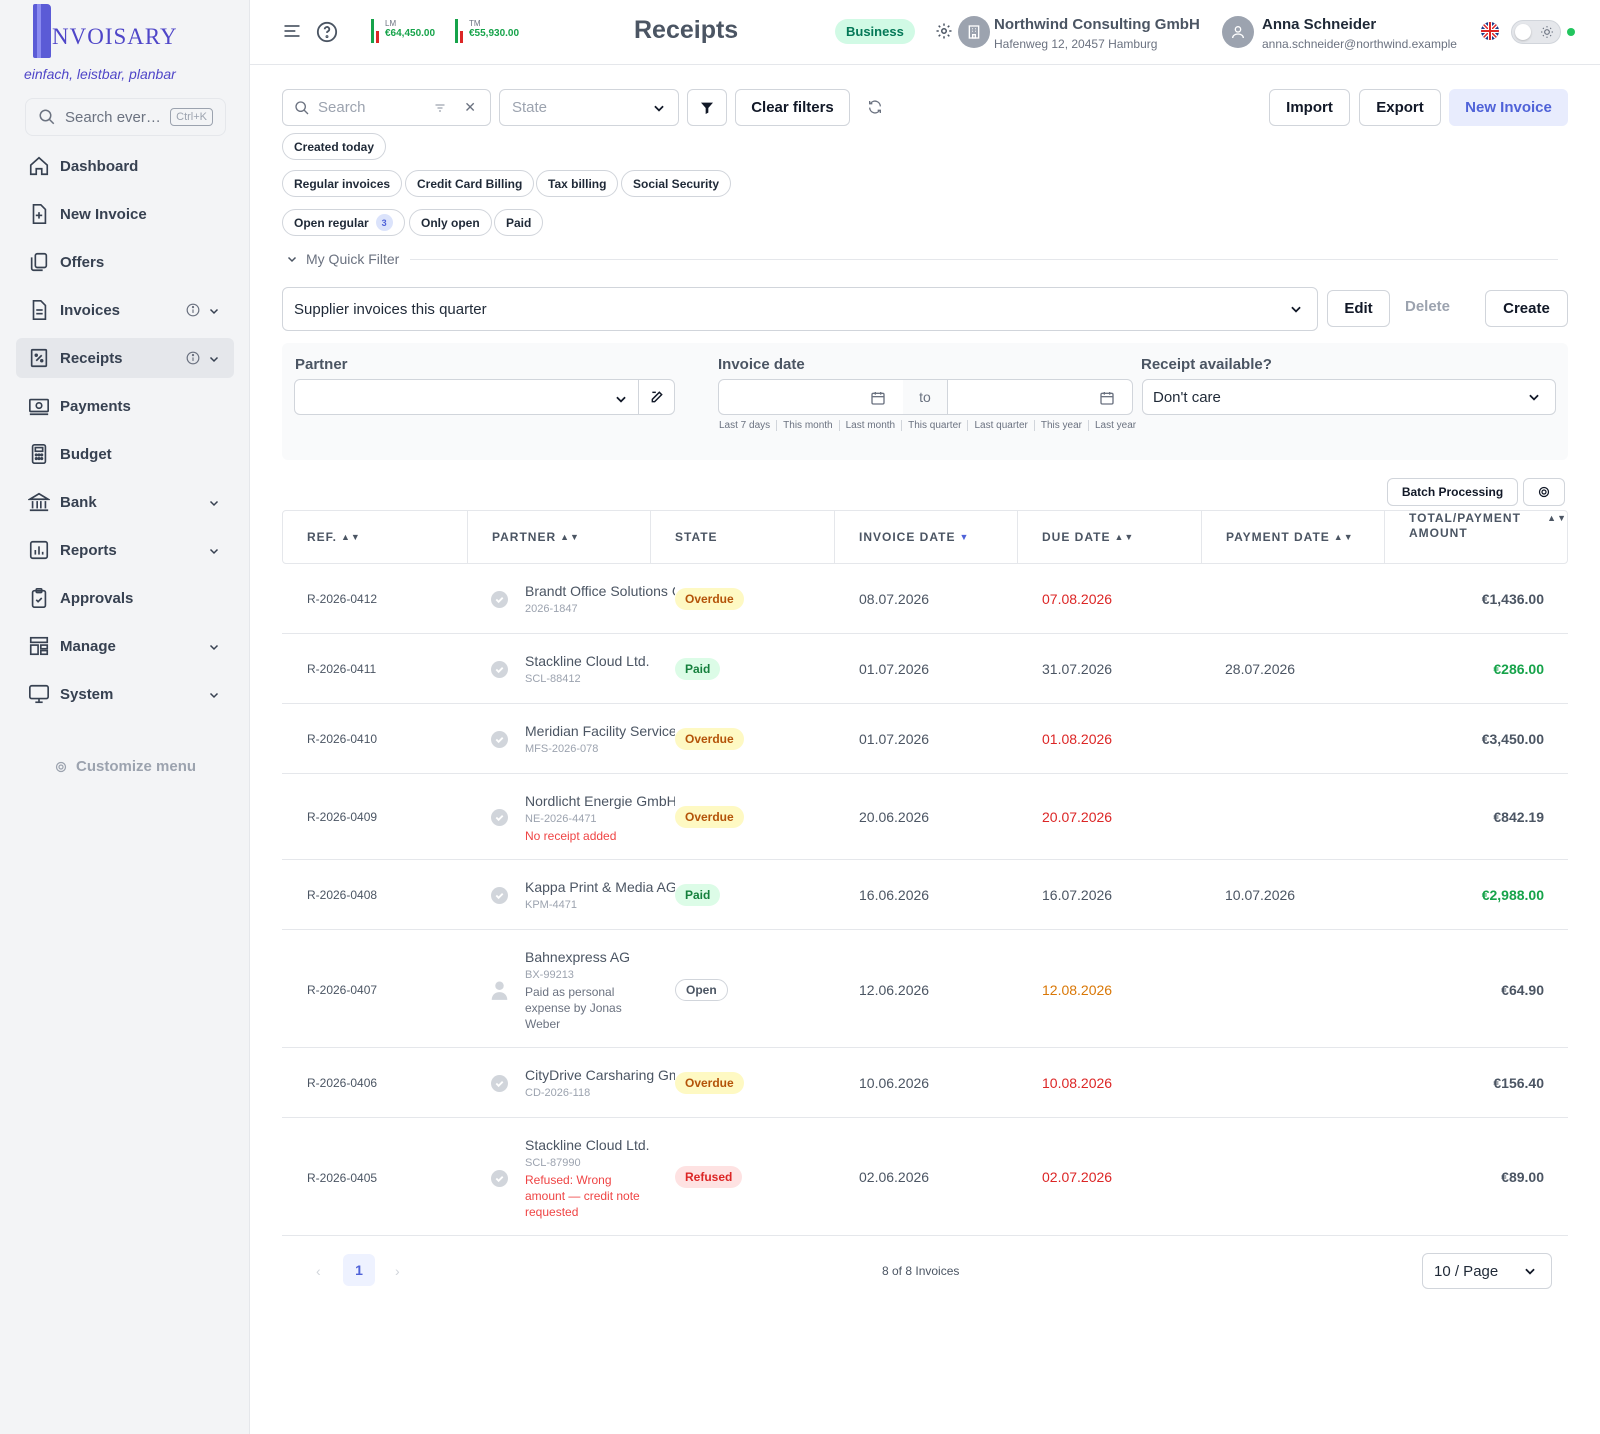  Describe the element at coordinates (1508, 107) in the screenshot. I see `new-invoice-button: New Invoice` at that location.